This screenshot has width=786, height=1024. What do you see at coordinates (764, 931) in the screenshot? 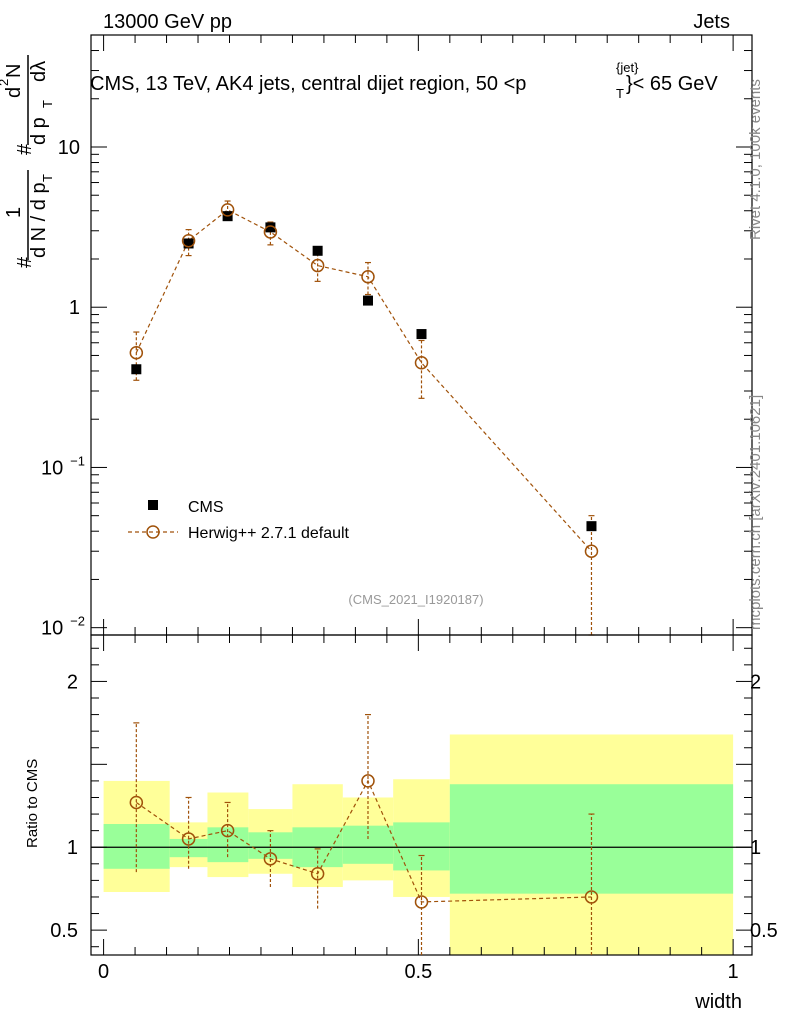
I see `ratio-y-tick-label-right: 0.5` at bounding box center [764, 931].